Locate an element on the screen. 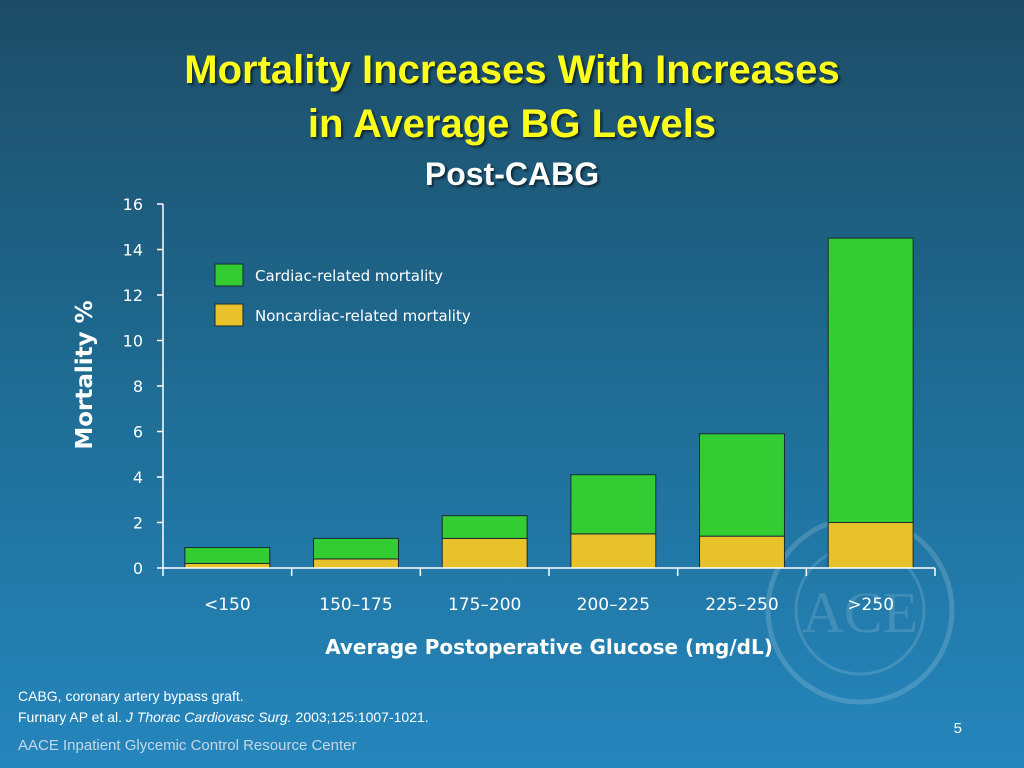 Image resolution: width=1024 pixels, height=768 pixels. x-ticks-group: <150 150–175 175–200 200–225 225–250 >250 is located at coordinates (549, 591).